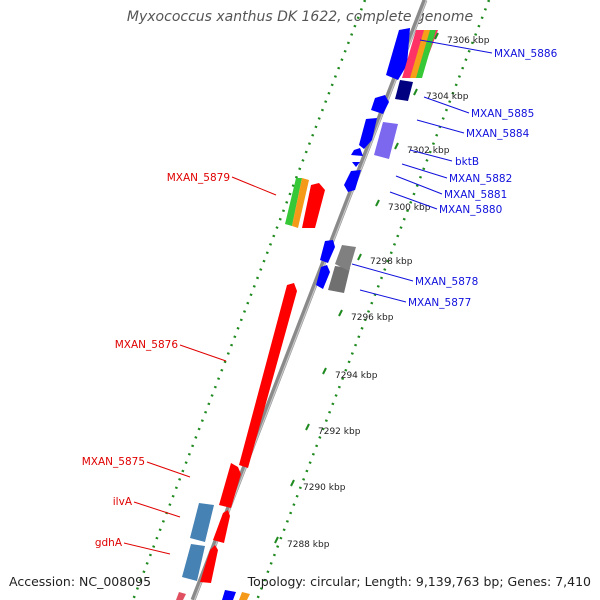 This screenshot has width=600, height=600. Describe the element at coordinates (470, 210) in the screenshot. I see `gene-label-reverse: MXAN_5880` at that location.